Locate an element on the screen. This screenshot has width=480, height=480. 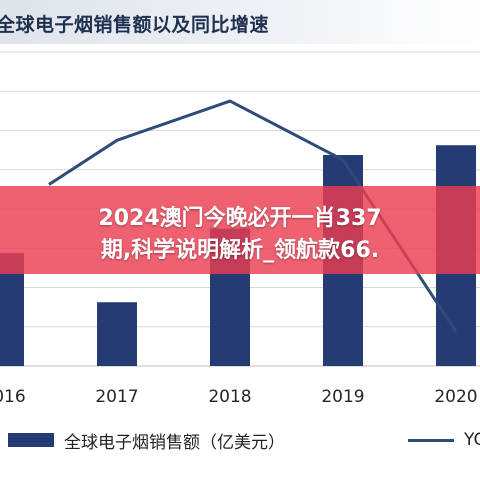
legend-item-line: YO is located at coordinates (444, 440).